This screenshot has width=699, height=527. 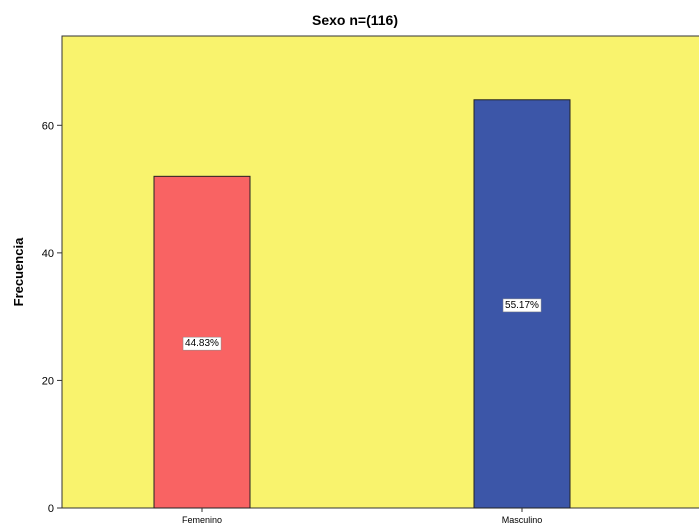 I want to click on data-label-group: 55.17%, so click(x=522, y=305).